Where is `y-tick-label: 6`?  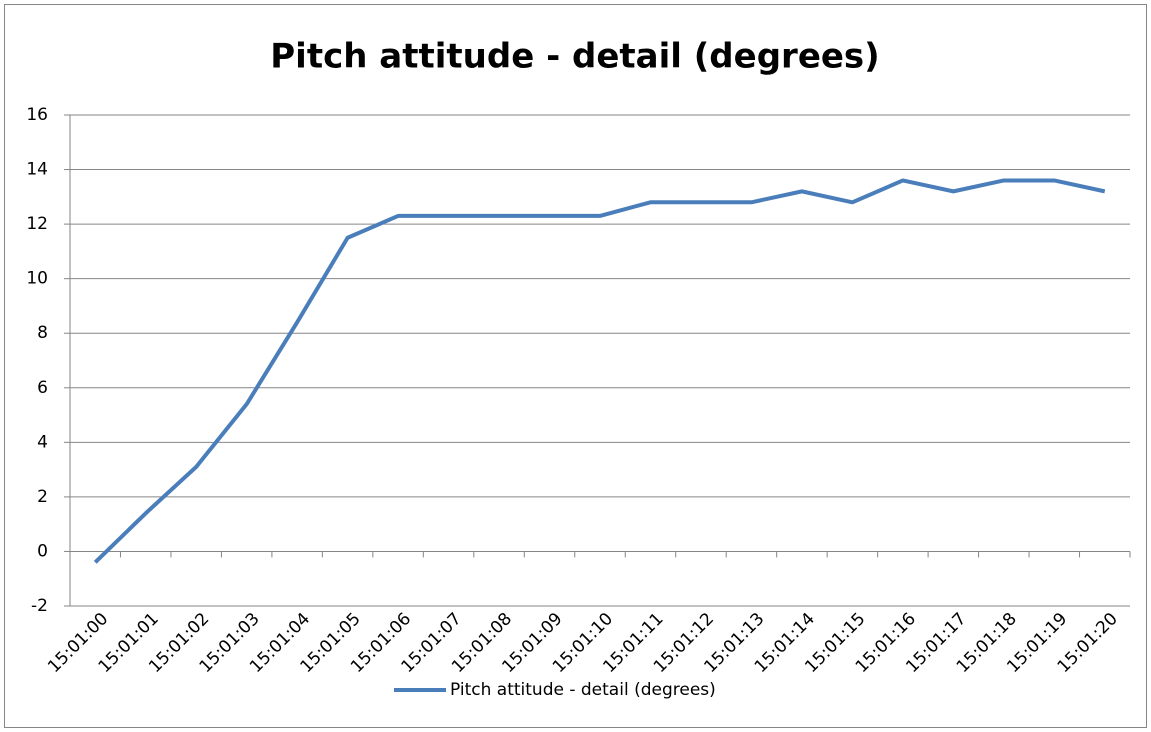
y-tick-label: 6 is located at coordinates (42, 388).